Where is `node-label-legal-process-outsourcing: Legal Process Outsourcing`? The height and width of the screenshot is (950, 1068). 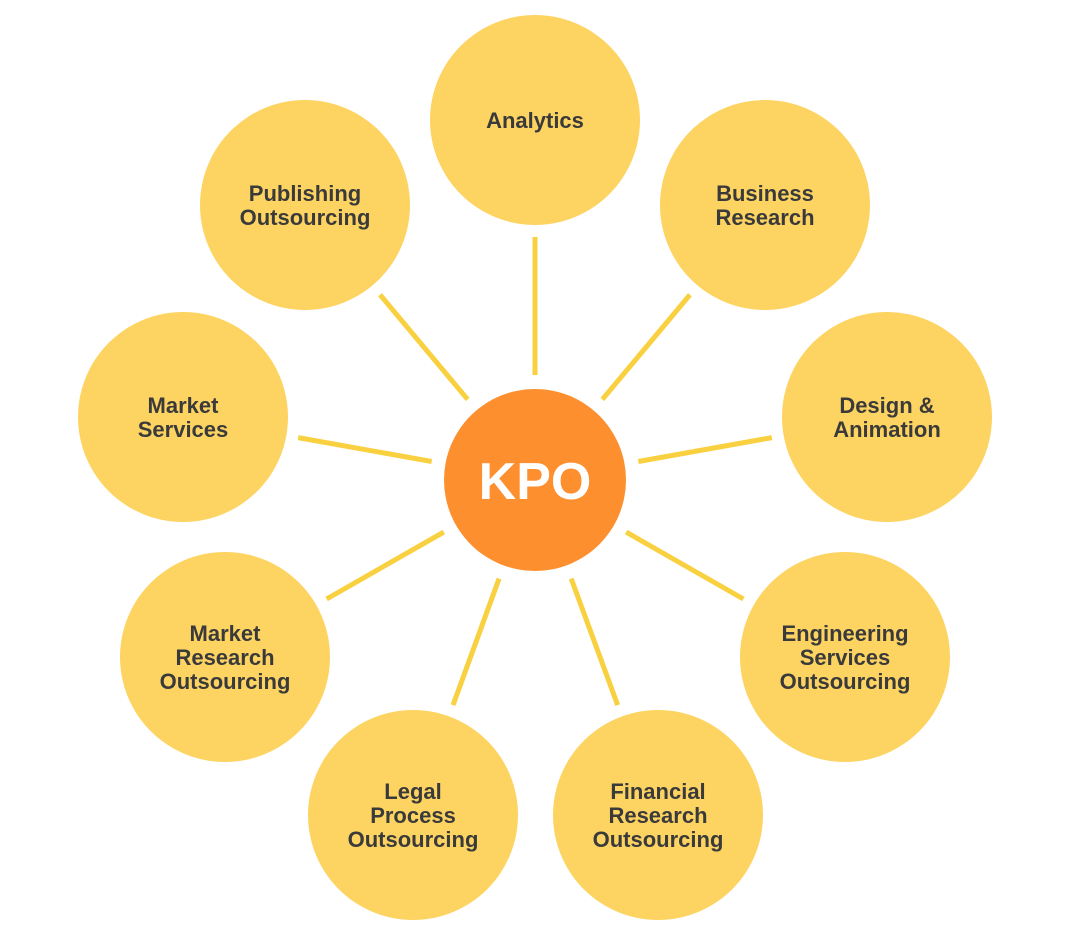
node-label-legal-process-outsourcing: Legal Process Outsourcing is located at coordinates (413, 815).